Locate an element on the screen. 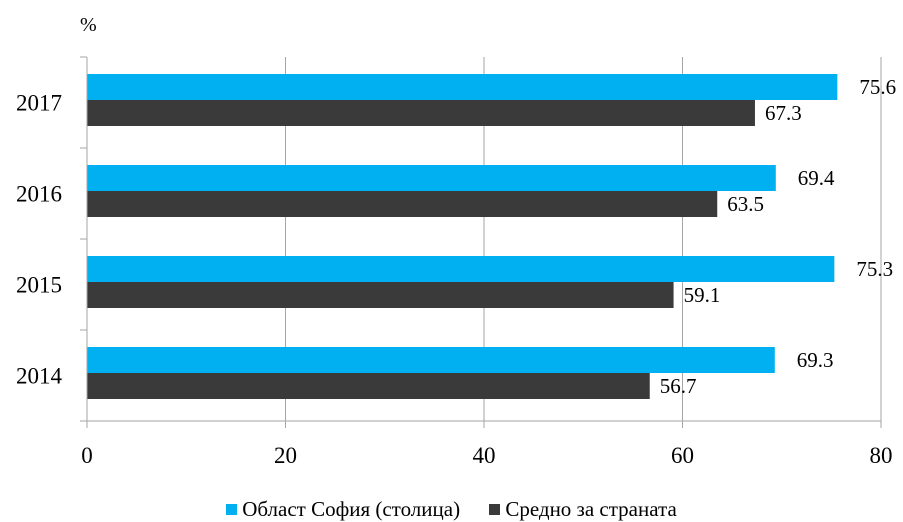 The image size is (903, 522). bar-sofia-2014 is located at coordinates (431, 360).